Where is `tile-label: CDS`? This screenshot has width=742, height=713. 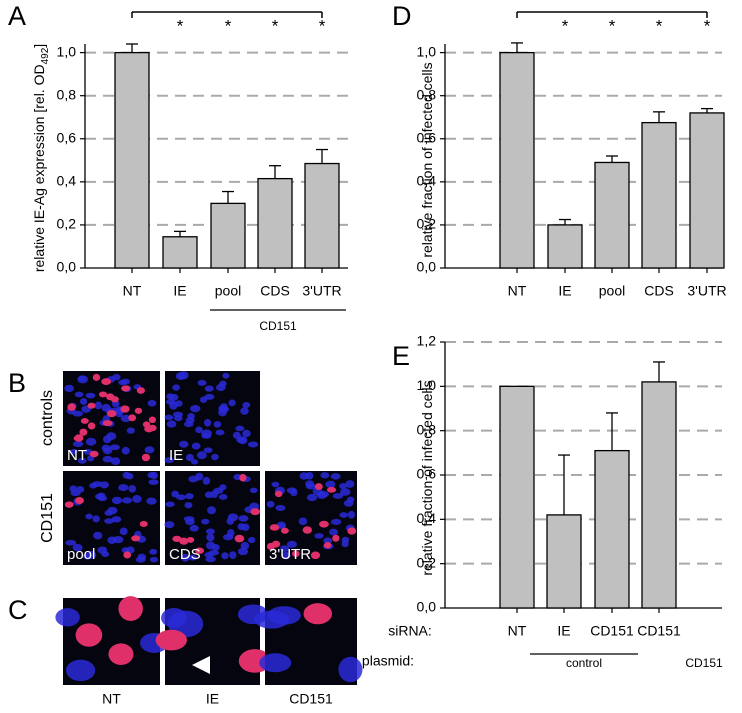 tile-label: CDS is located at coordinates (185, 554).